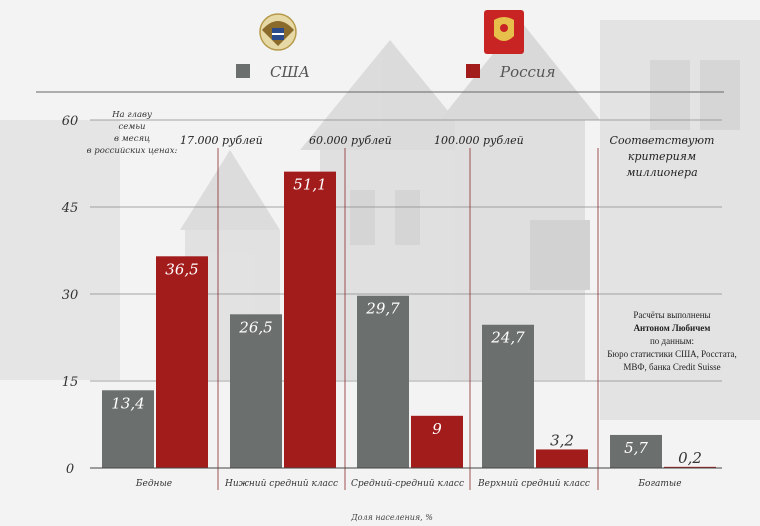 This screenshot has height=526, width=760. Describe the element at coordinates (281, 484) in the screenshot. I see `x-tick-label: Нижний средний класс` at that location.